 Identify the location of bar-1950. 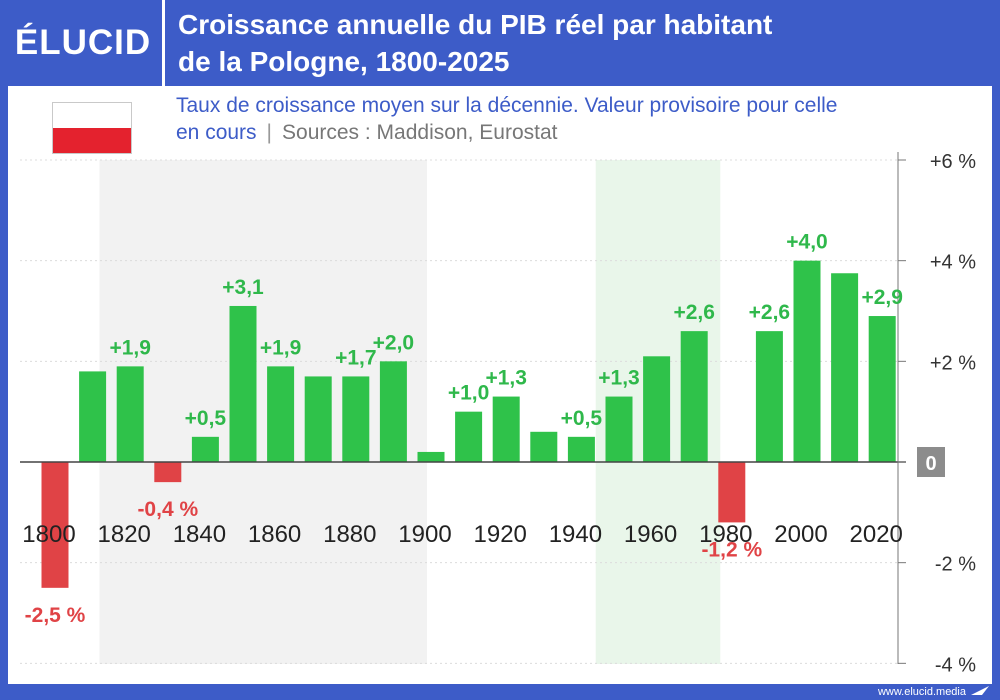
(619, 429).